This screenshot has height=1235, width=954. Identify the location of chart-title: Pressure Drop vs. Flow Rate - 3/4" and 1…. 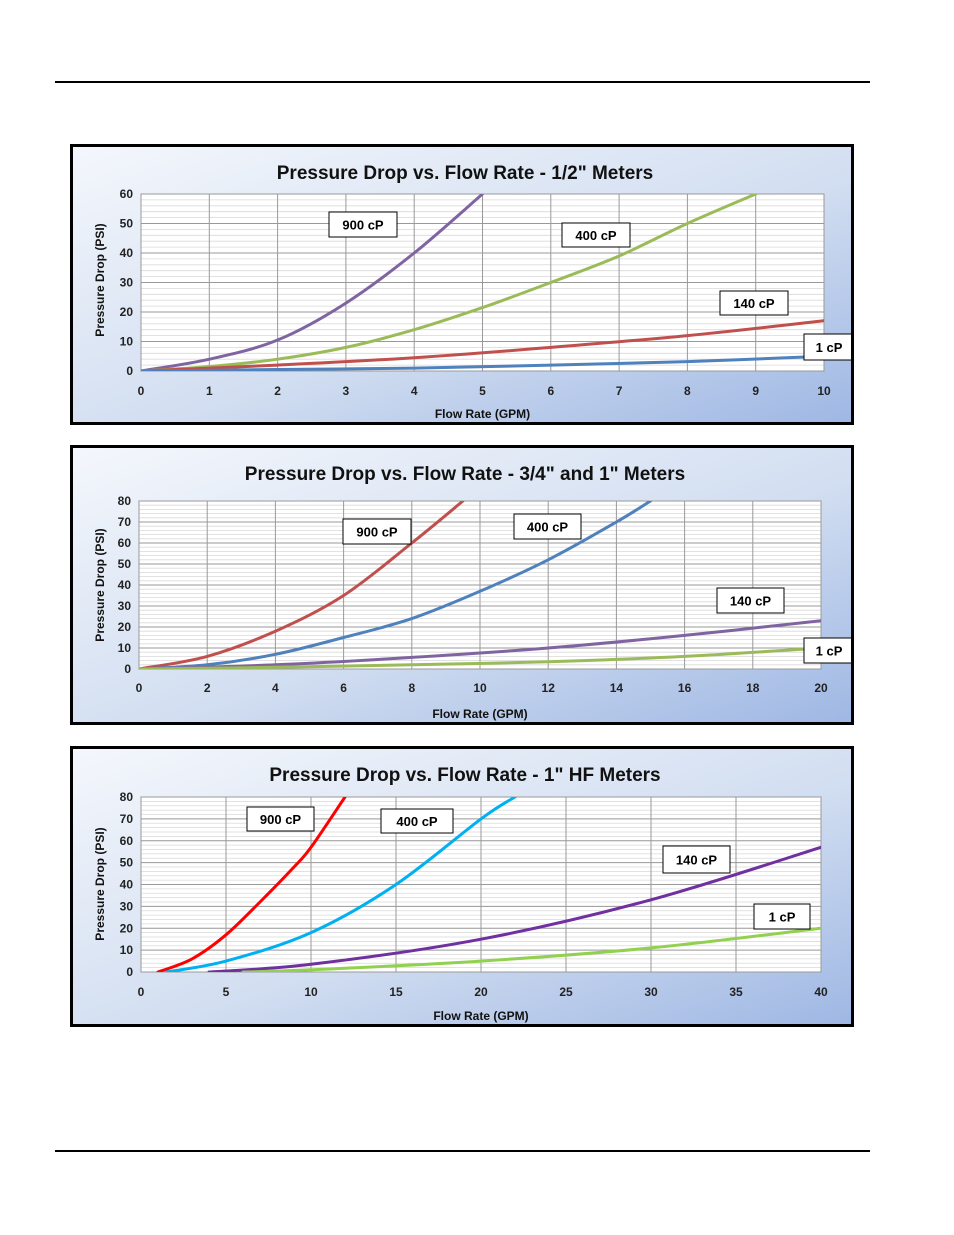
(465, 474).